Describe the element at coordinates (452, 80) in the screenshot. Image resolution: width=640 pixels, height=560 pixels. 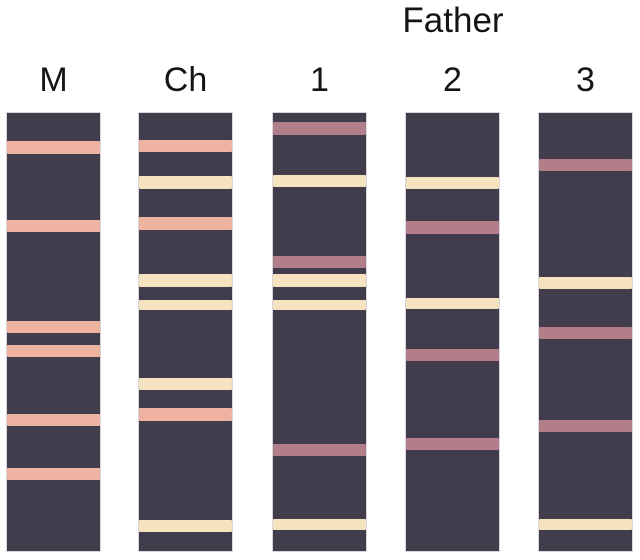
I see `lane-label-2: 2` at that location.